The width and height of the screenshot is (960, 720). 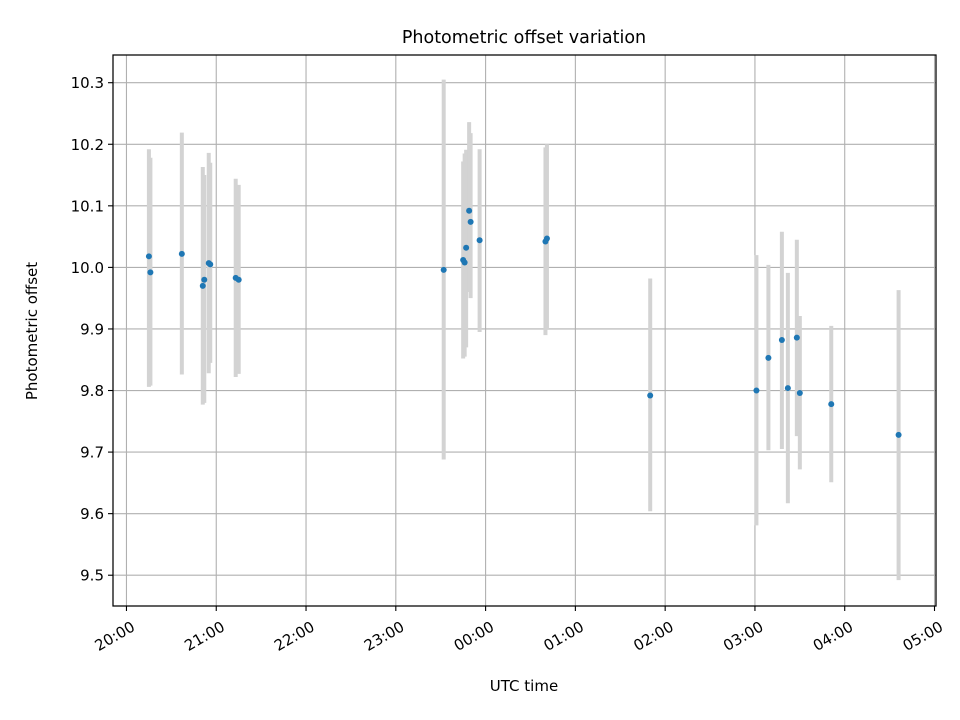 I want to click on y-tick-label: 9.8, so click(x=92, y=391).